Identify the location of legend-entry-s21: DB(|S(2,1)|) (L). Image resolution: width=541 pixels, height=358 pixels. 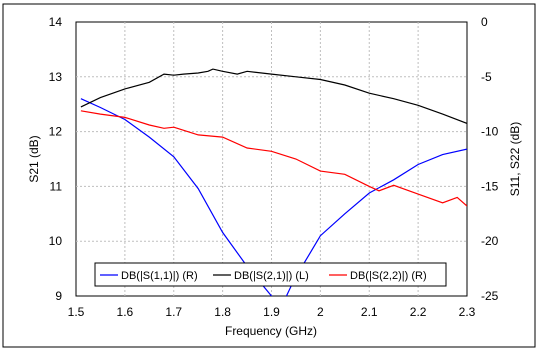
(261, 276).